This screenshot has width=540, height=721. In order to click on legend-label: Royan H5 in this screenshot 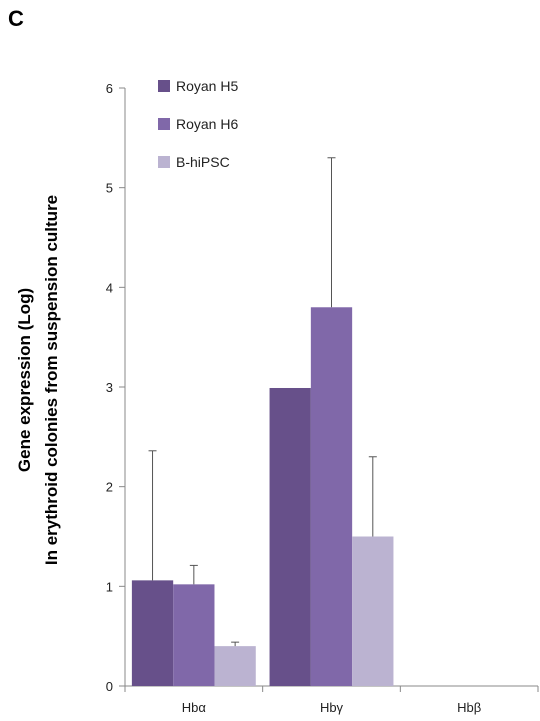, I will do `click(207, 86)`.